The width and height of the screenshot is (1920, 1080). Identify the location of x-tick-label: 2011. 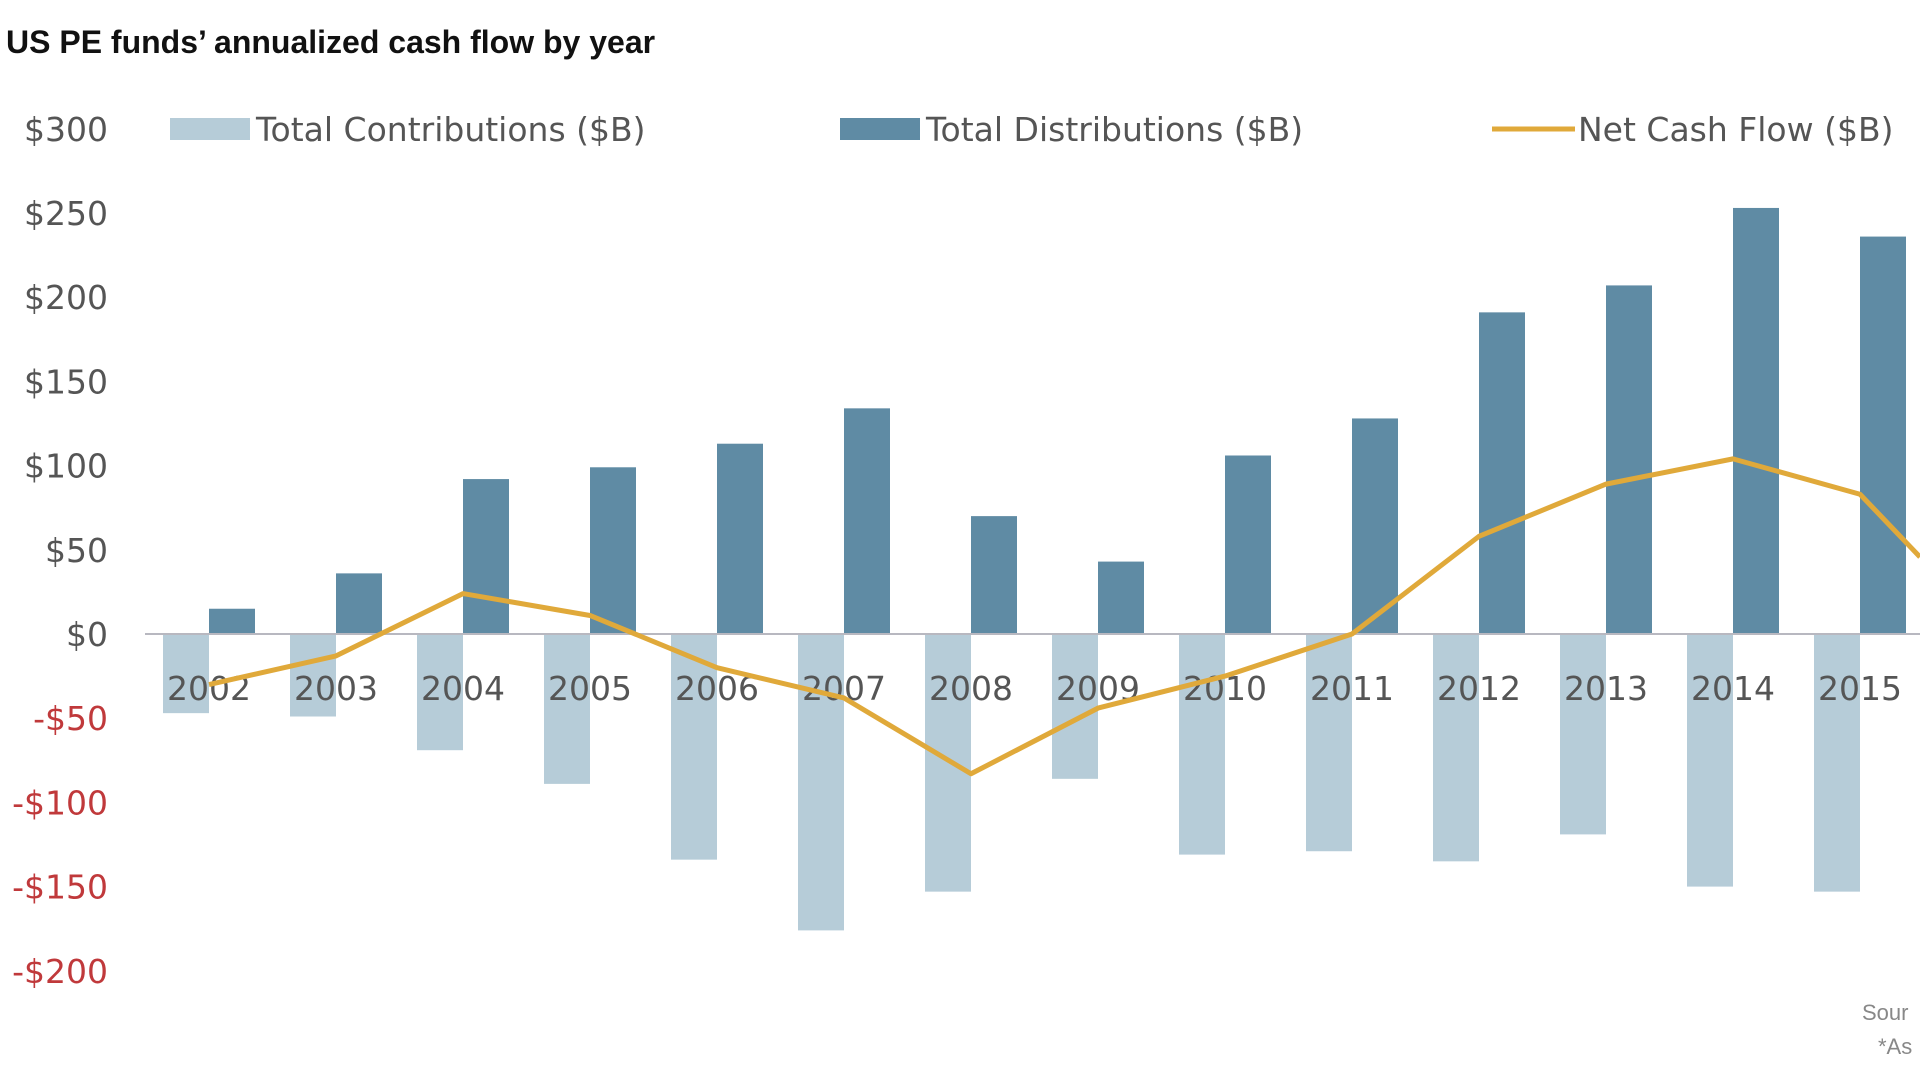
(1352, 688).